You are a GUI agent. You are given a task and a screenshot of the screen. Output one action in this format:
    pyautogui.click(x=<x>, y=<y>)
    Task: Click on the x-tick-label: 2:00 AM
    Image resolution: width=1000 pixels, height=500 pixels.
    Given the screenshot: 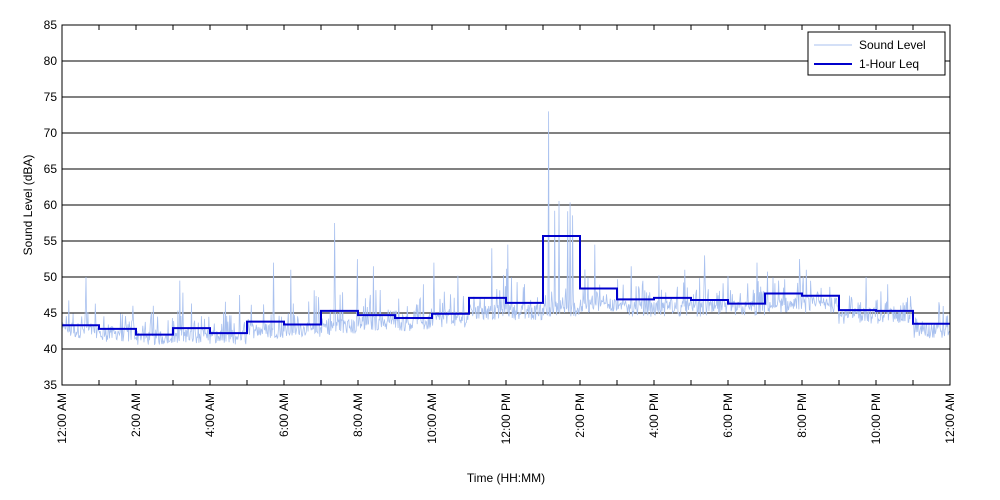 What is the action you would take?
    pyautogui.click(x=136, y=415)
    